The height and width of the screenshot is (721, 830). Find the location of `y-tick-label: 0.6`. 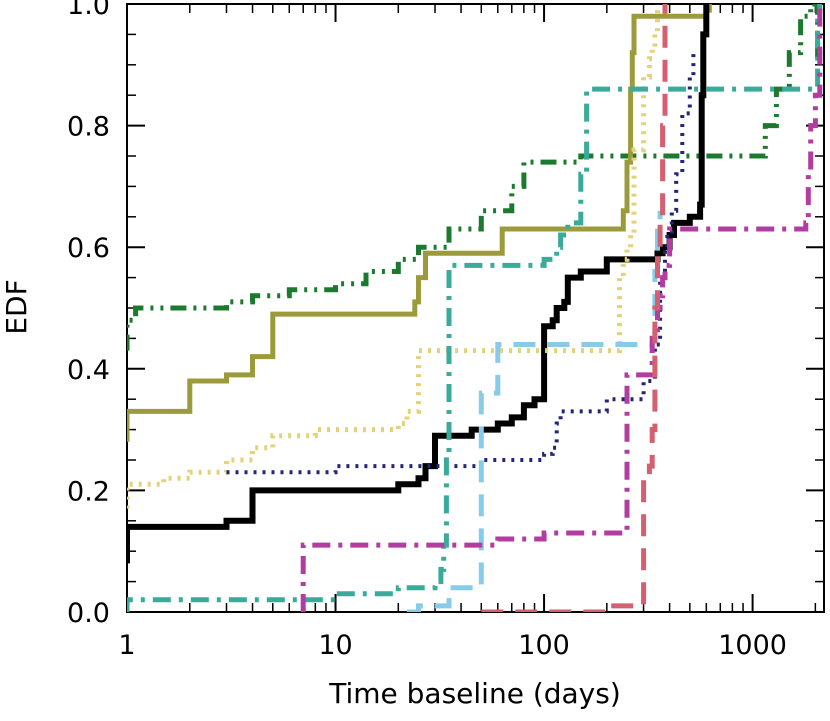

y-tick-label: 0.6 is located at coordinates (88, 248).